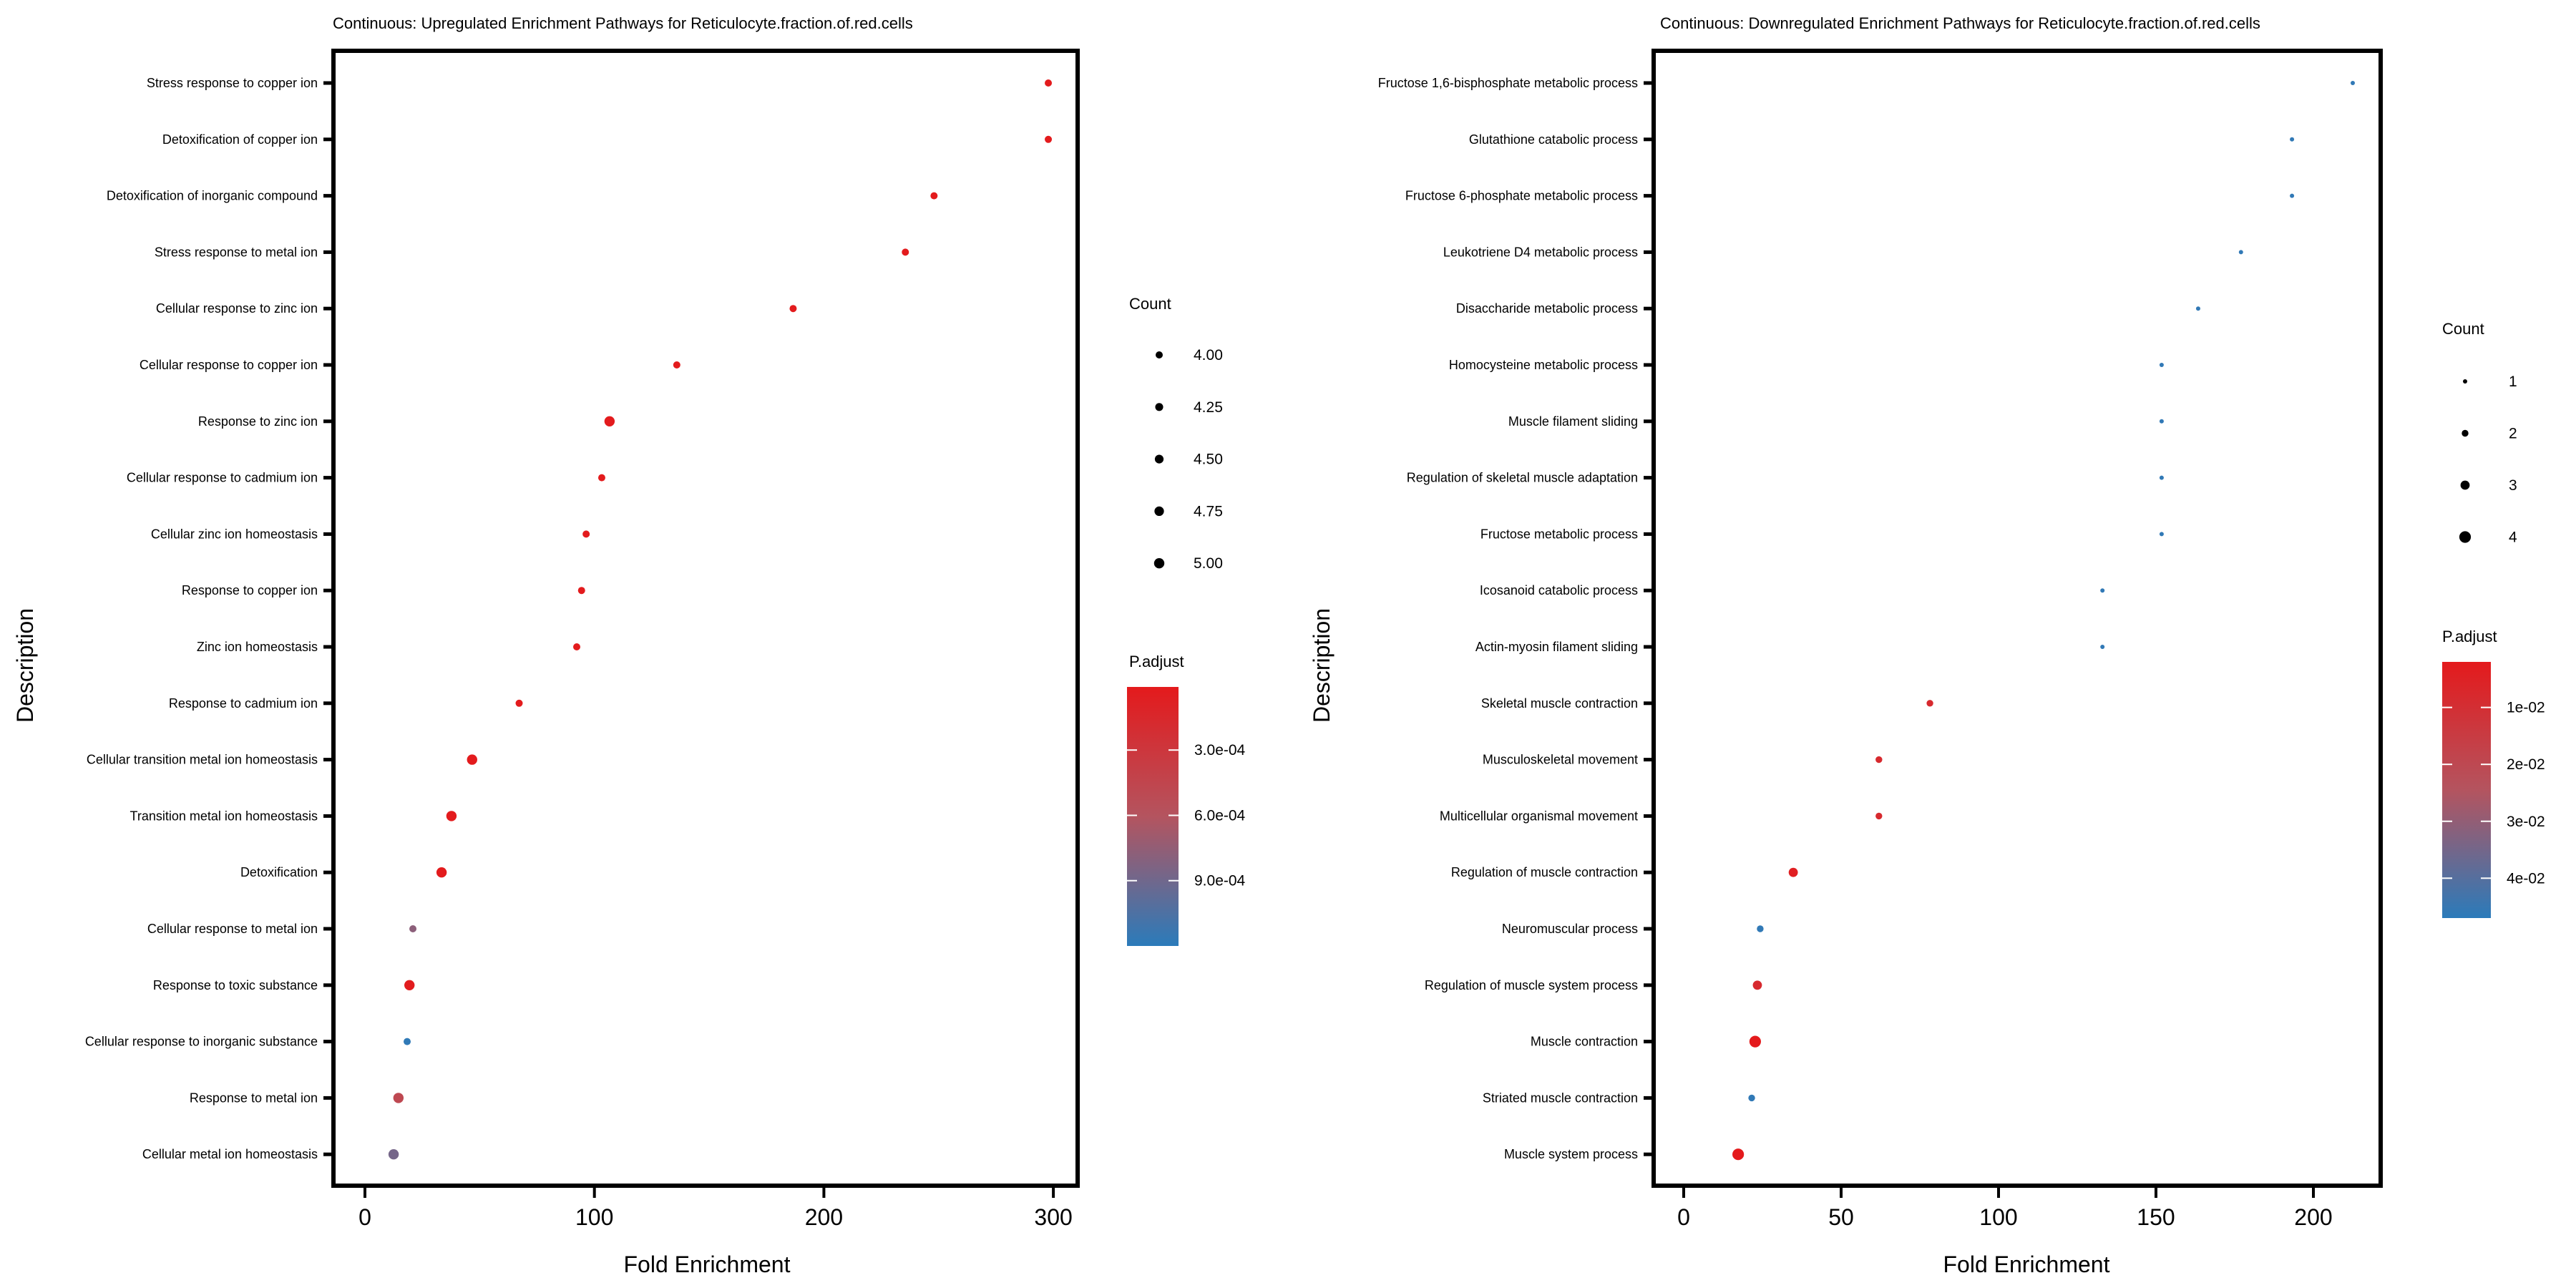 The width and height of the screenshot is (2576, 1288). I want to click on size-legend-label: 4, so click(2513, 538).